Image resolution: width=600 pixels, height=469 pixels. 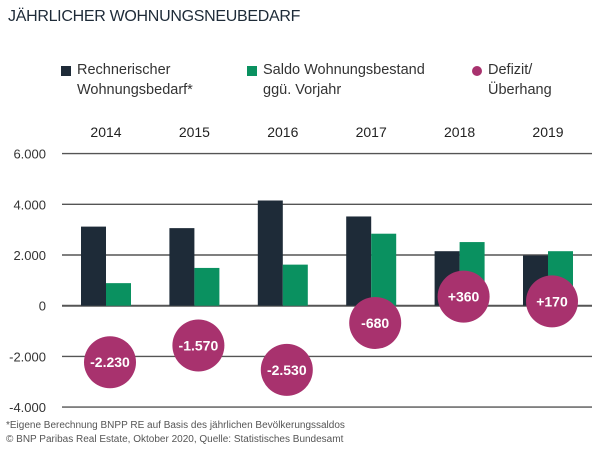 I want to click on legend-label: Rechnerischer Wohnungsbedarf*, so click(x=135, y=80).